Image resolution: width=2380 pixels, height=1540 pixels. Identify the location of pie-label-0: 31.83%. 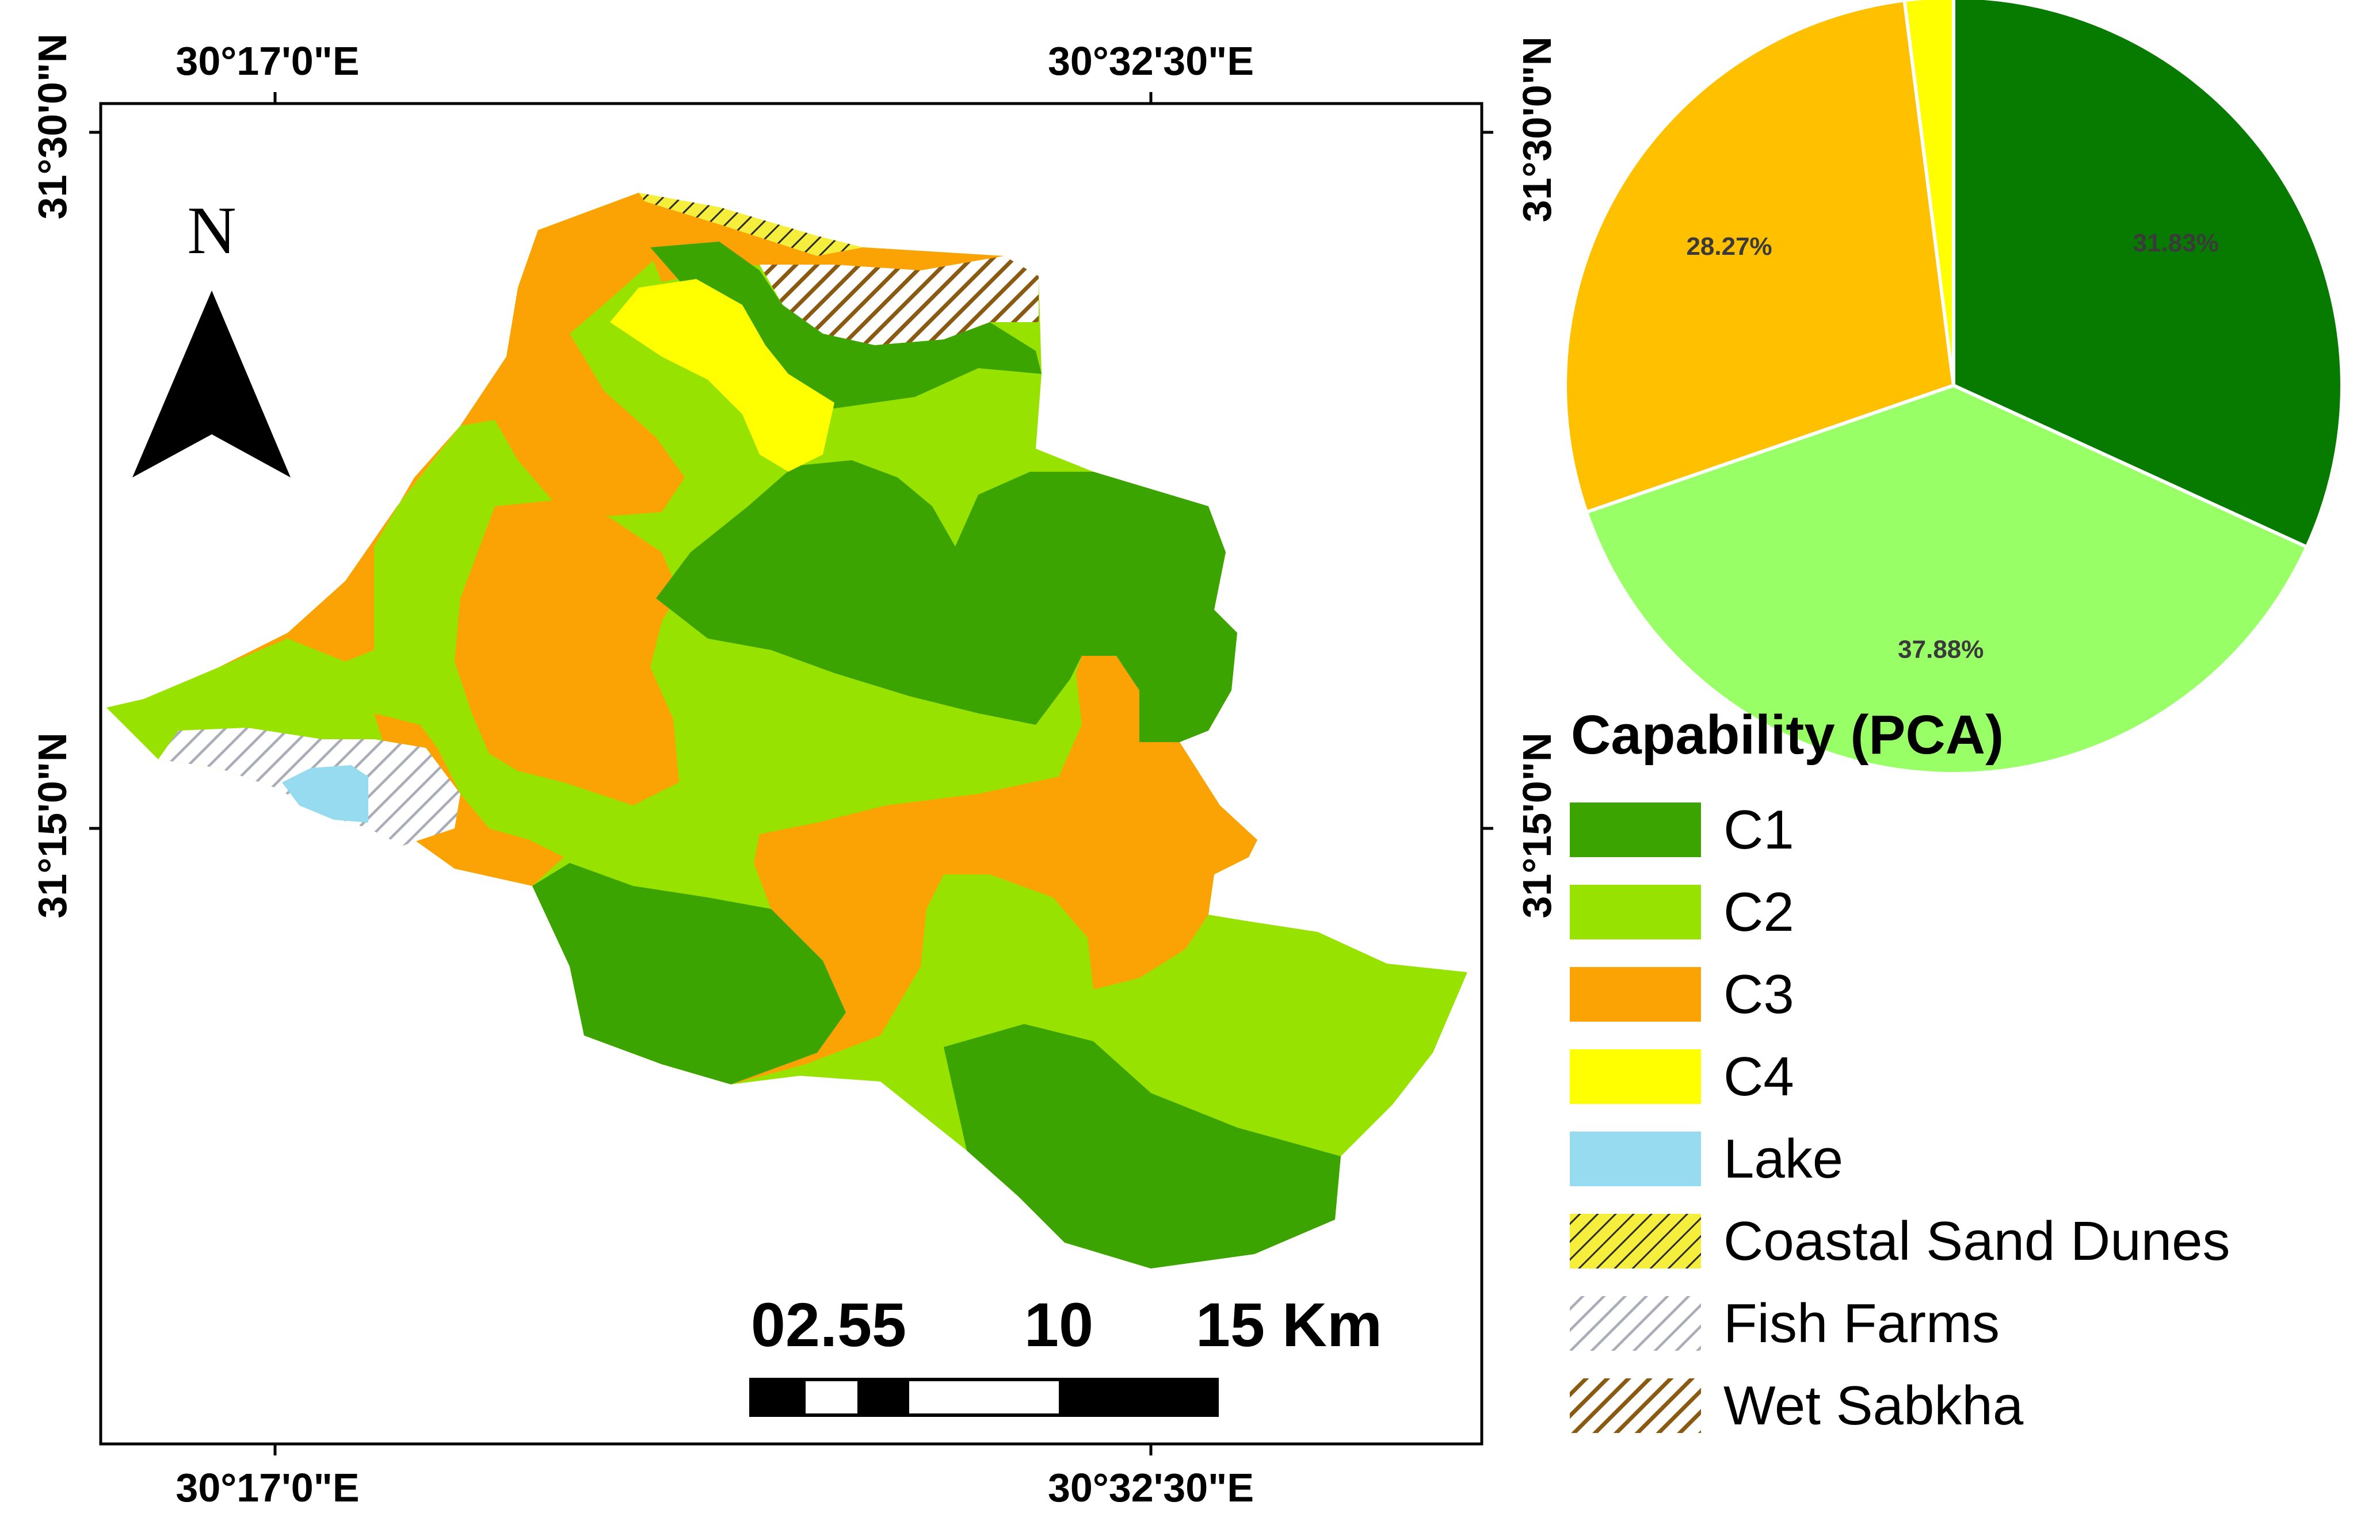
(2176, 243).